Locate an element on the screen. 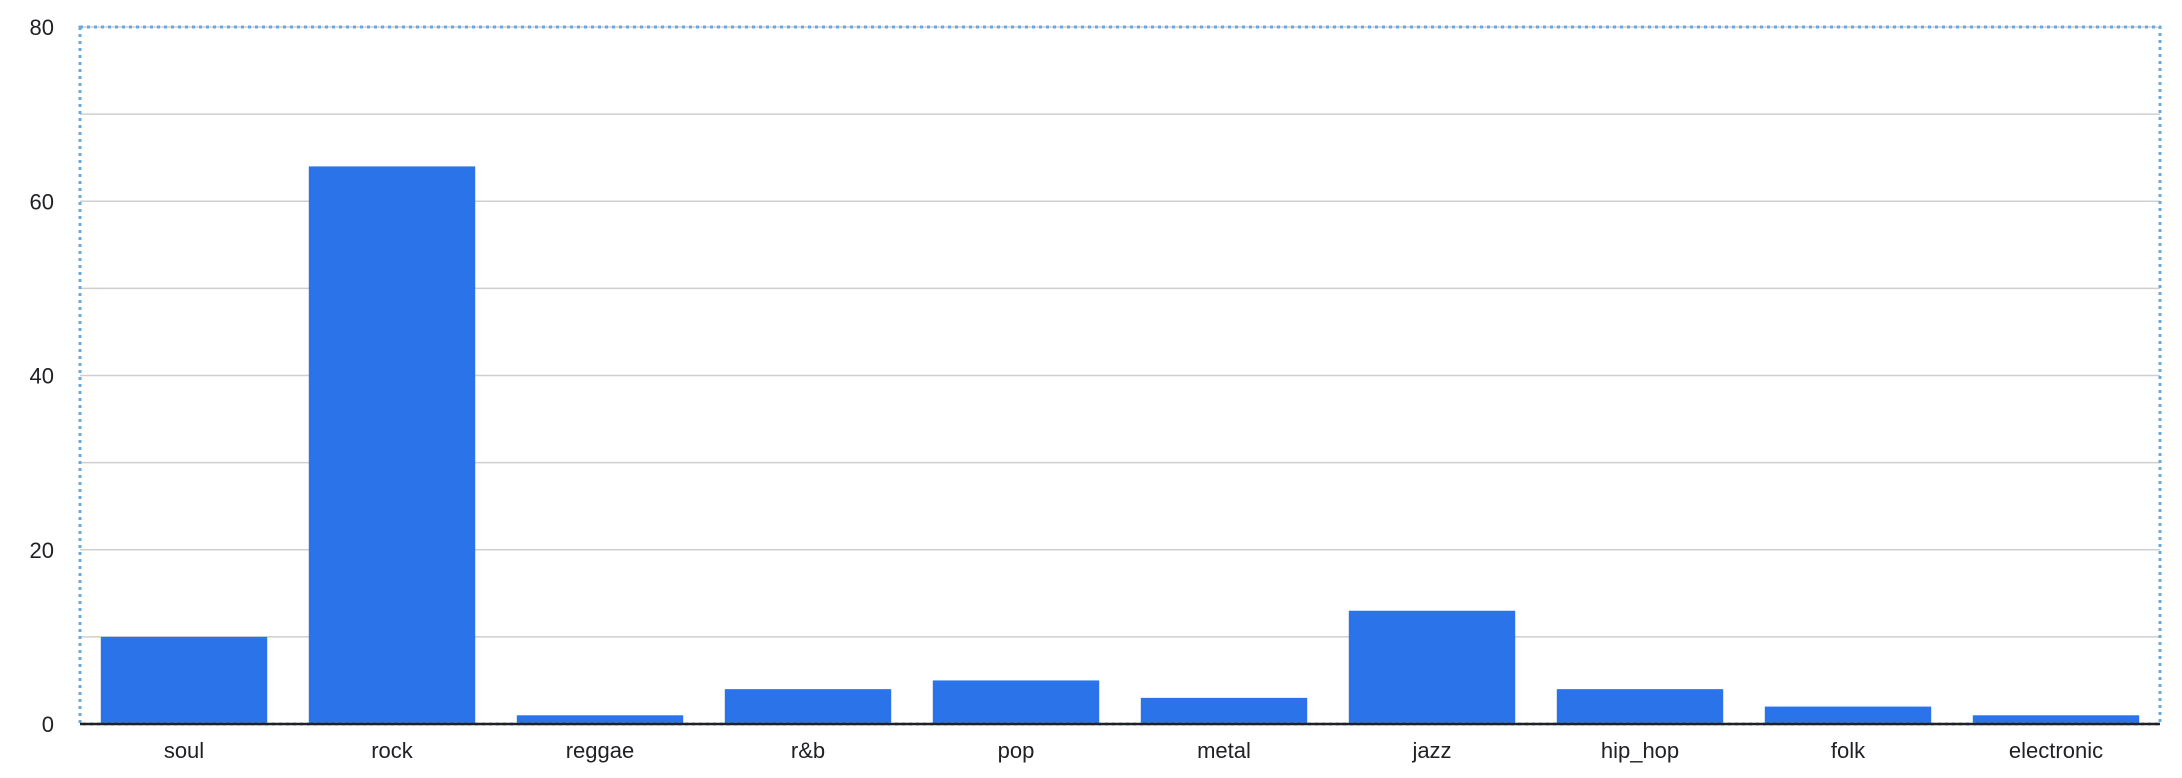 The image size is (2182, 778). bar-folk is located at coordinates (1848, 715).